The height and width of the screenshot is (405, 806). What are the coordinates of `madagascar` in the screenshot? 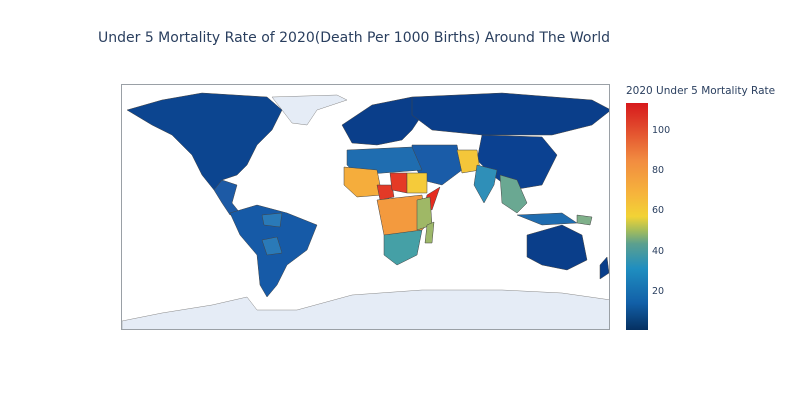 It's located at (429, 232).